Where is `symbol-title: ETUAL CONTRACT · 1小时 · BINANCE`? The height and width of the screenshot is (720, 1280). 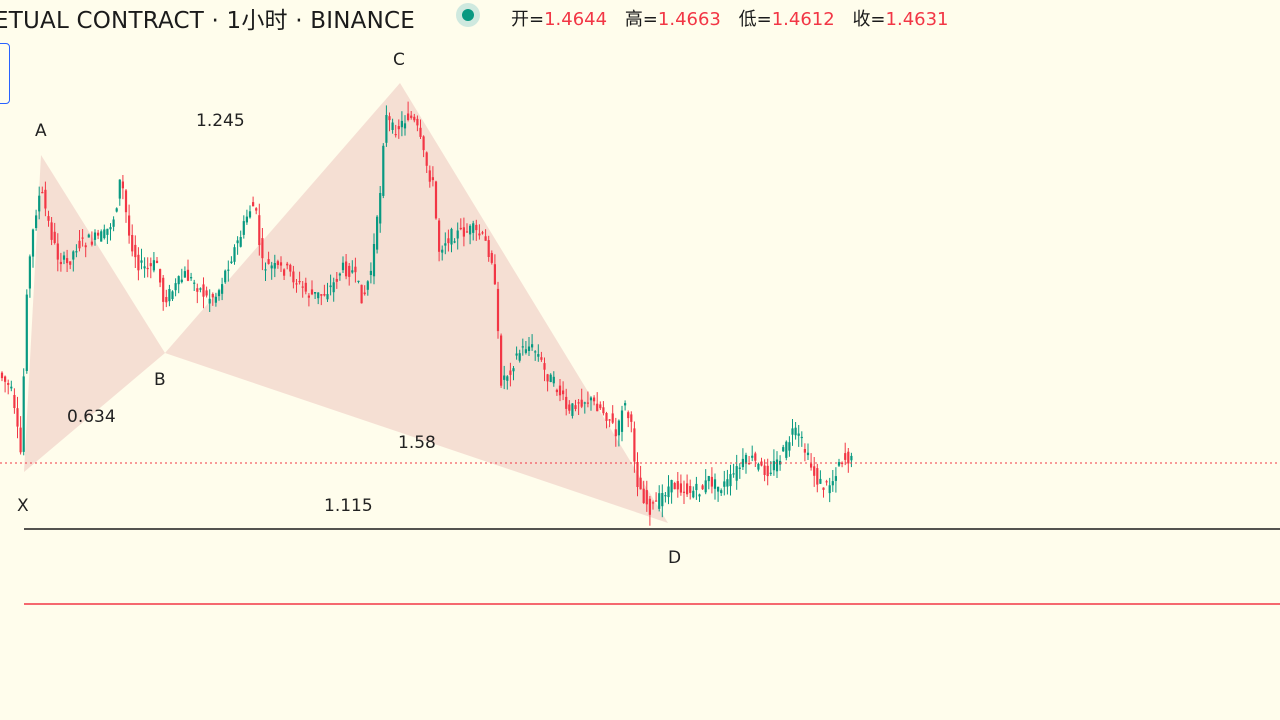
symbol-title: ETUAL CONTRACT · 1小时 · BINANCE is located at coordinates (207, 21).